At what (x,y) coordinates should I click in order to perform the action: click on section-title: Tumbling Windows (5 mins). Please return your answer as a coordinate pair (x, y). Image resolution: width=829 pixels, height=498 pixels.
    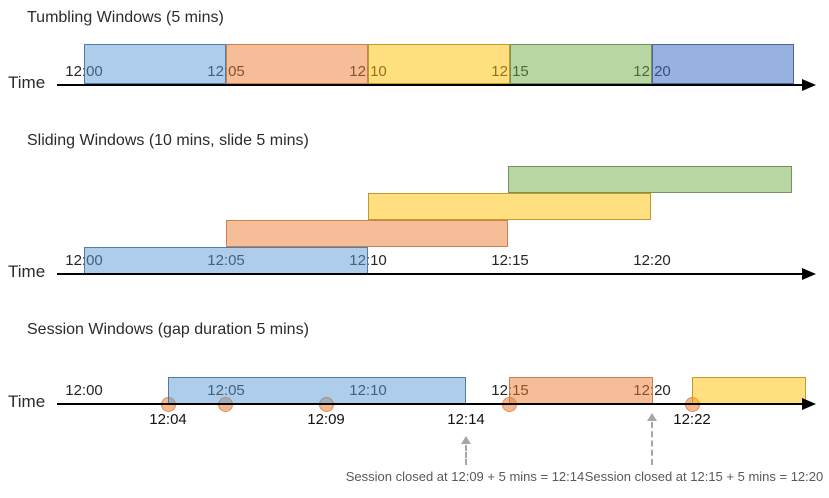
    Looking at the image, I should click on (125, 17).